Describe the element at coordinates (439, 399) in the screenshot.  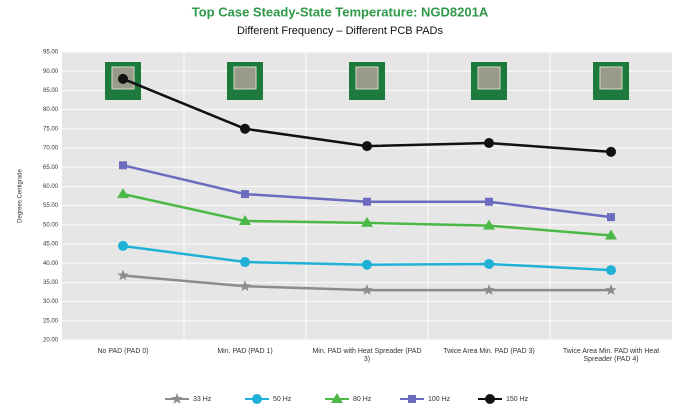
I see `legend-label: 100 Hz` at that location.